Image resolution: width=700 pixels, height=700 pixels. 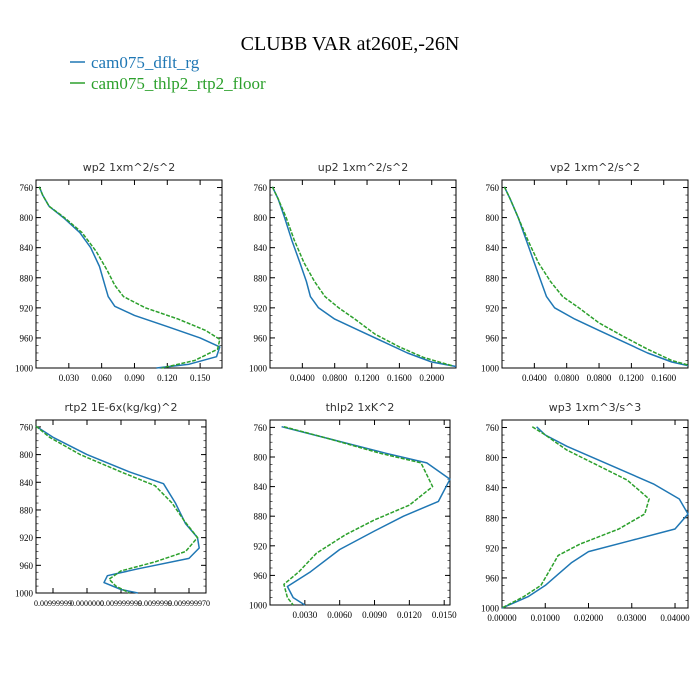 I want to click on panel-title: wp2 1xm^2/s^2, so click(x=129, y=167).